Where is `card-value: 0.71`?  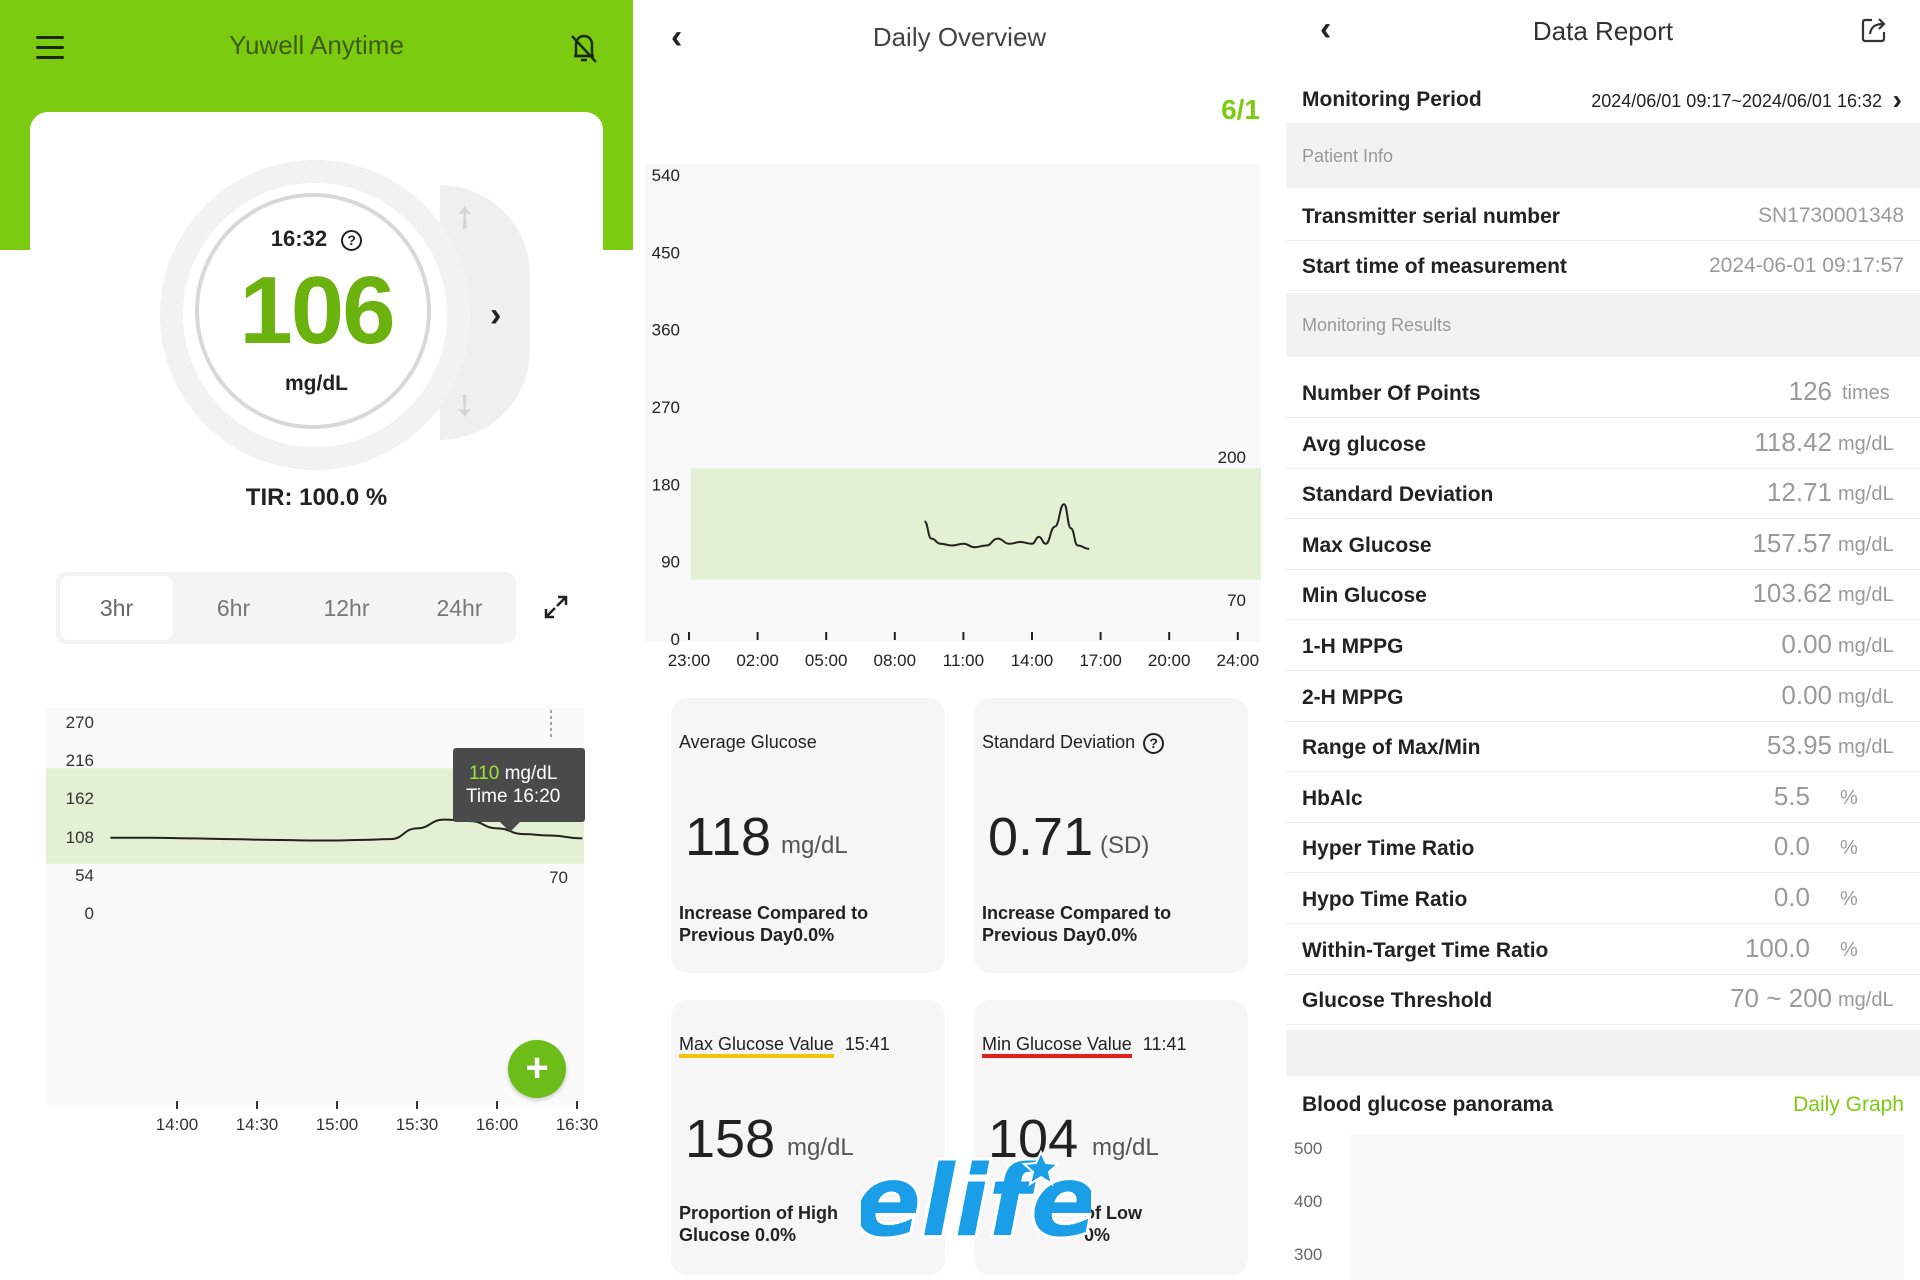
card-value: 0.71 is located at coordinates (1041, 837).